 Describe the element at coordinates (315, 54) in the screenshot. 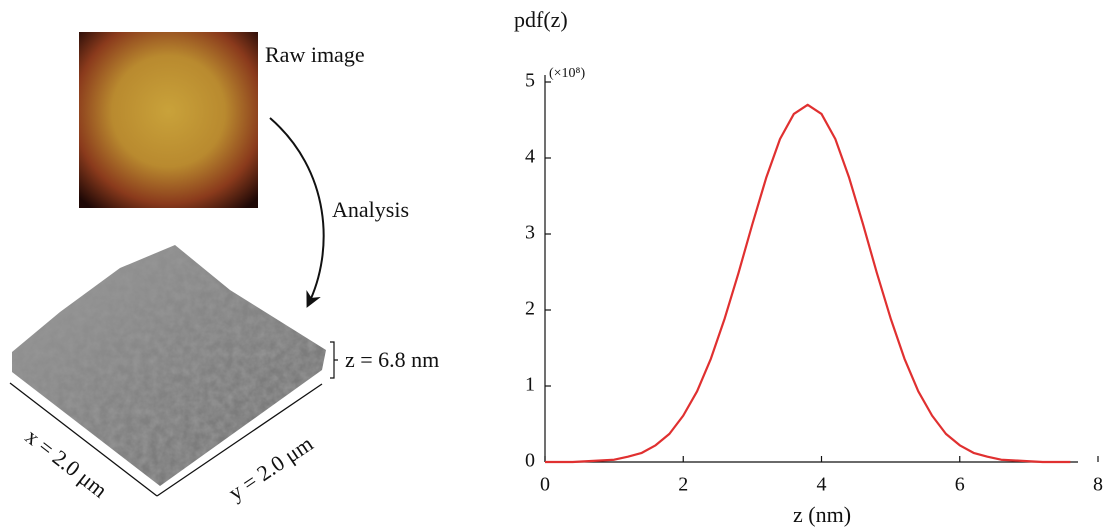

I see `raw-image-label: Raw image` at that location.